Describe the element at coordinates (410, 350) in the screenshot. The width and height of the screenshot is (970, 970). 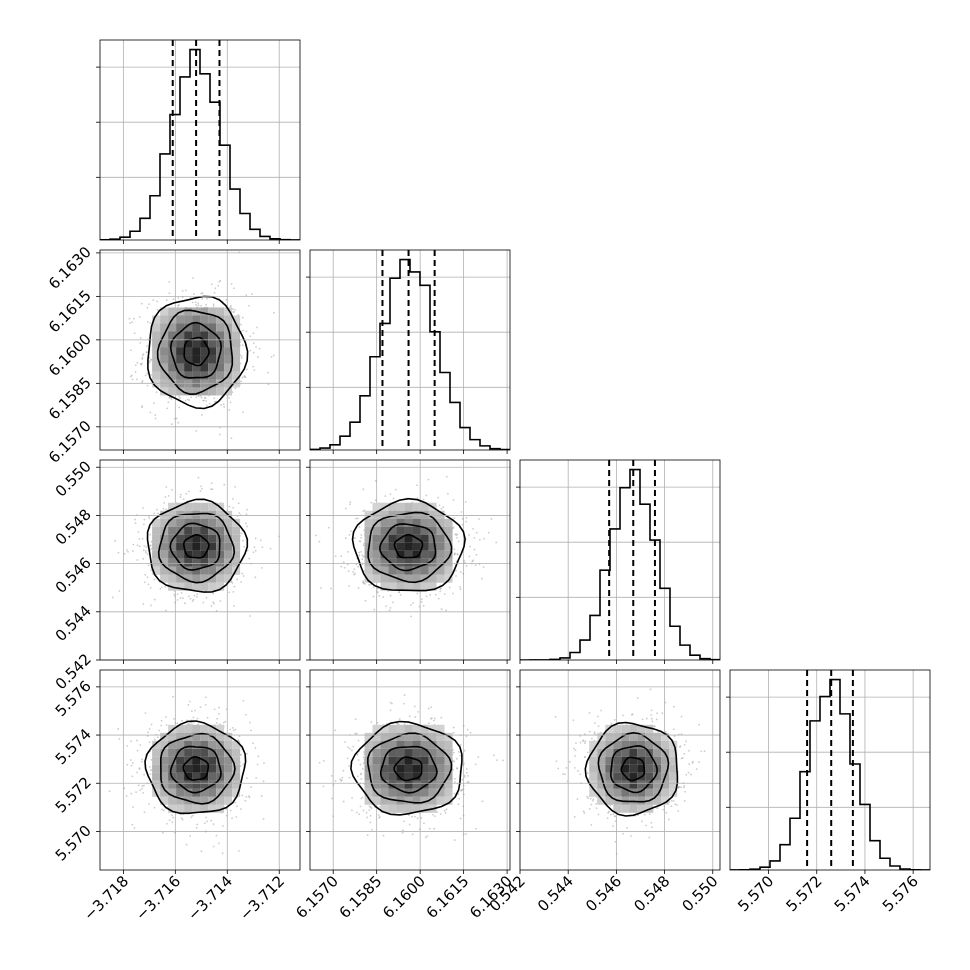
I see `axes-frame` at that location.